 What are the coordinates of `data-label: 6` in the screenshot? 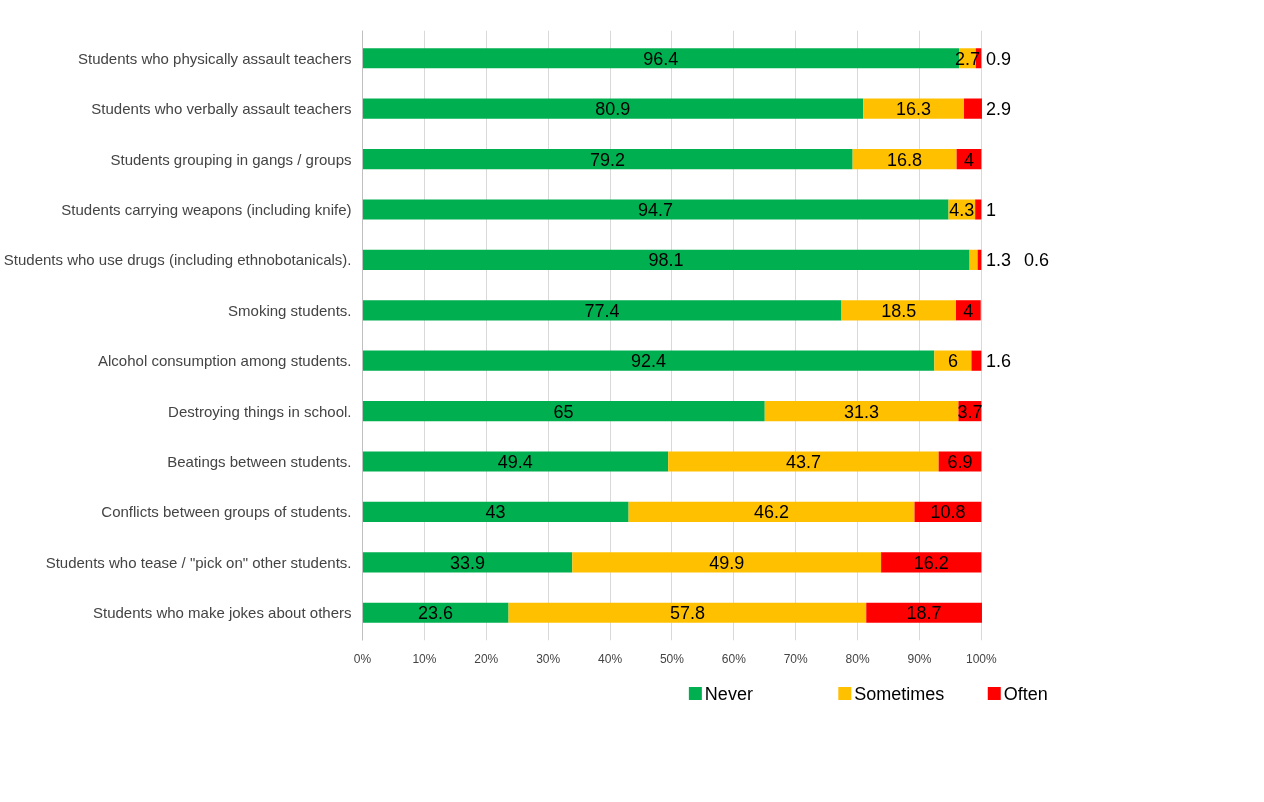 It's located at (952, 361).